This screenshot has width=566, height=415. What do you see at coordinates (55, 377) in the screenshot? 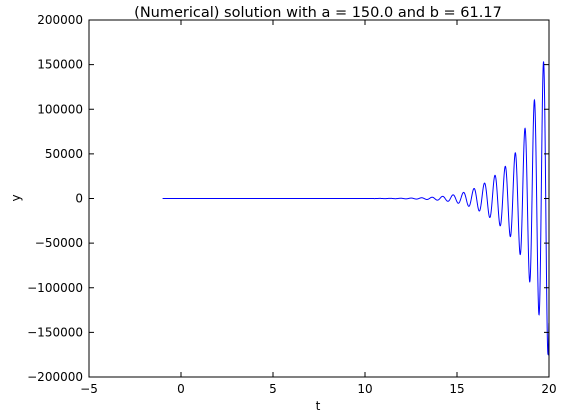
I see `y-tick-label: −200000` at bounding box center [55, 377].